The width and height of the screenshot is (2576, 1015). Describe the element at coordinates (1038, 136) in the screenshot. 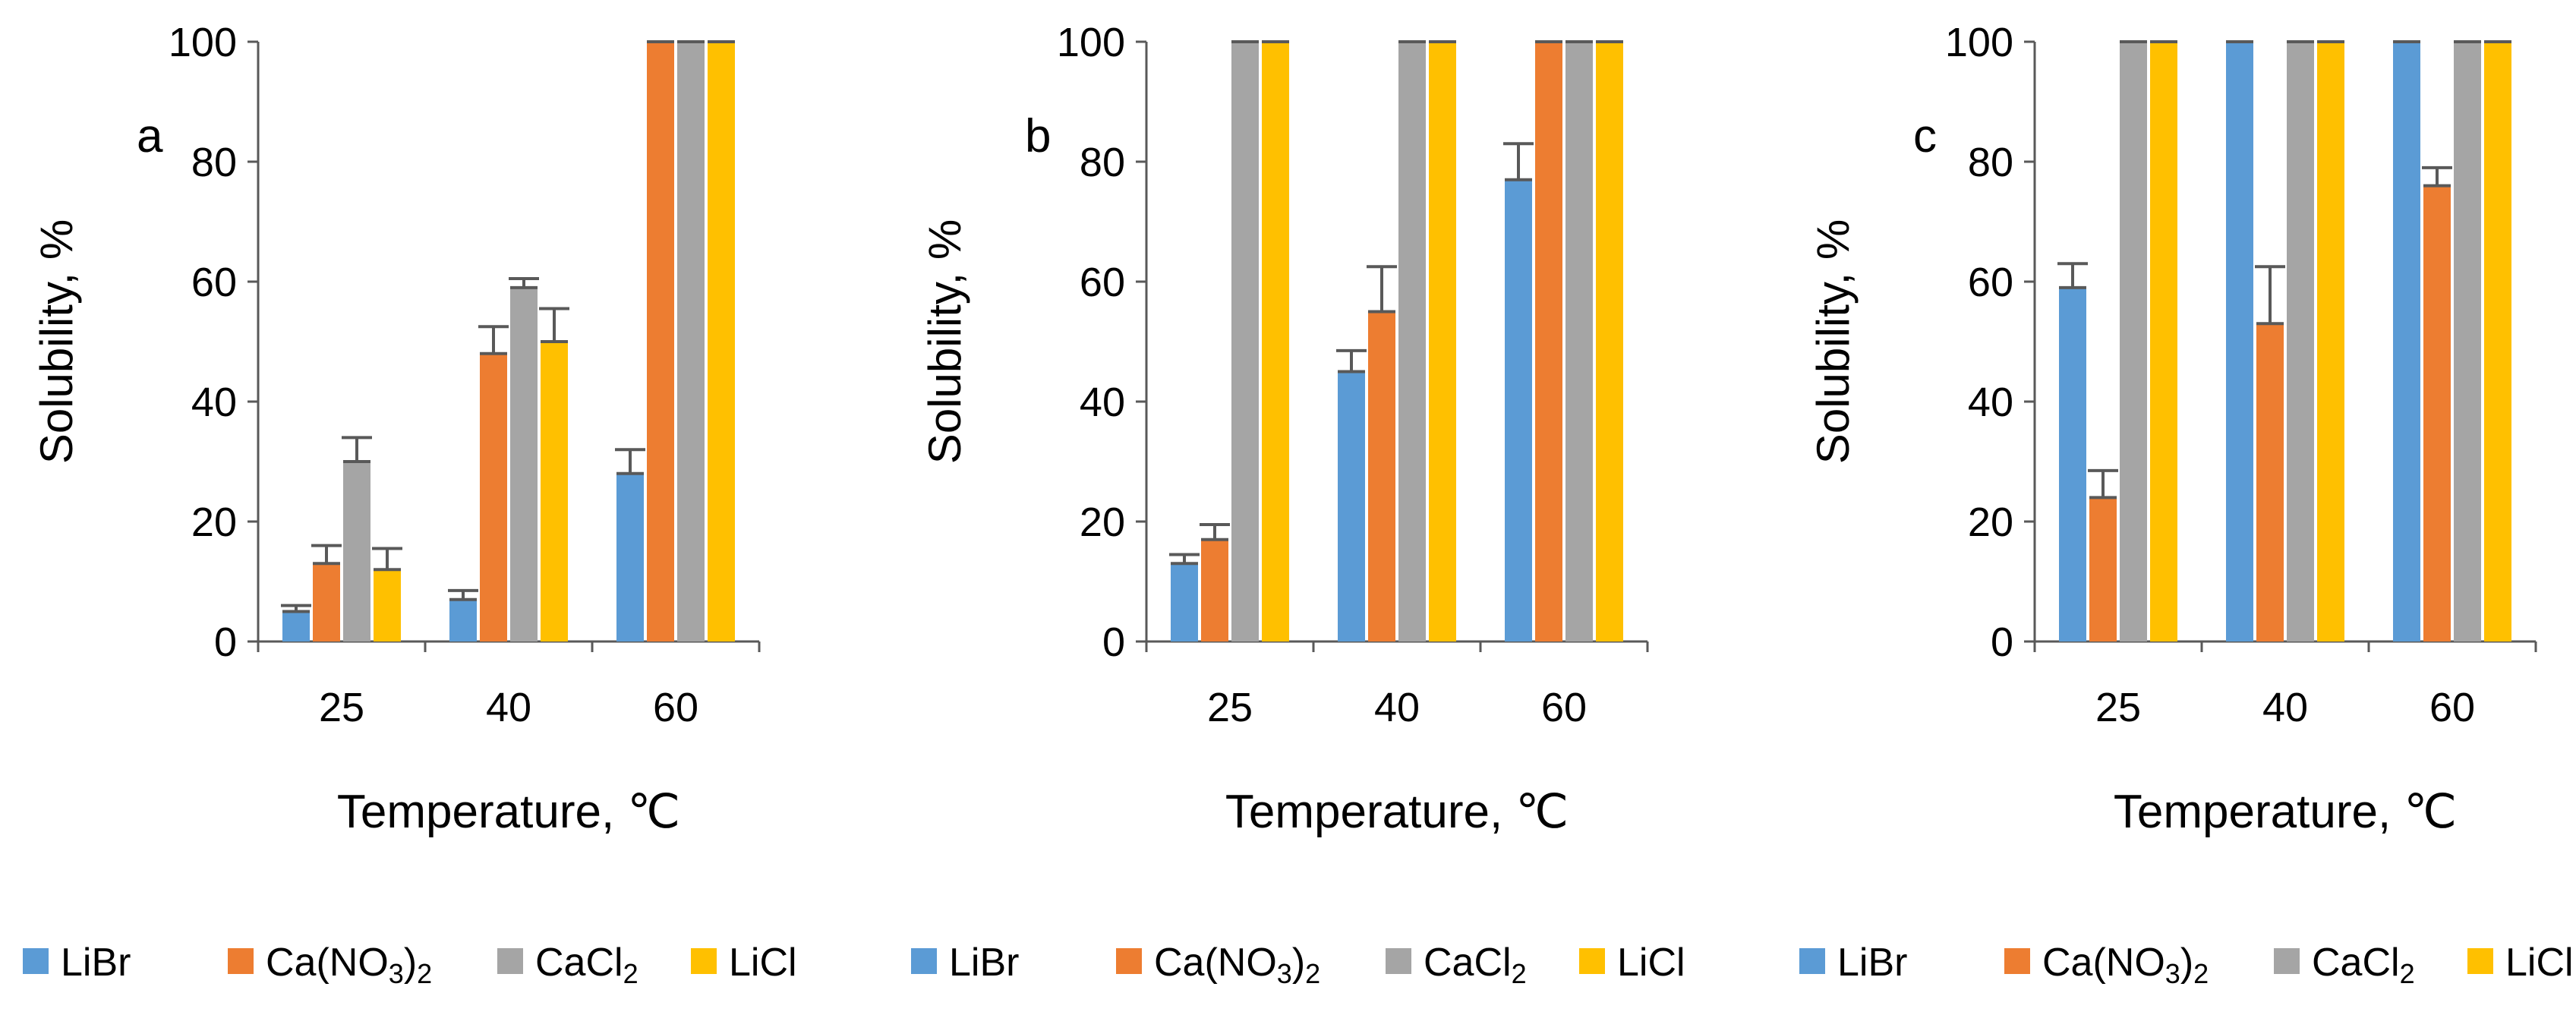

I see `panel-label: b` at that location.